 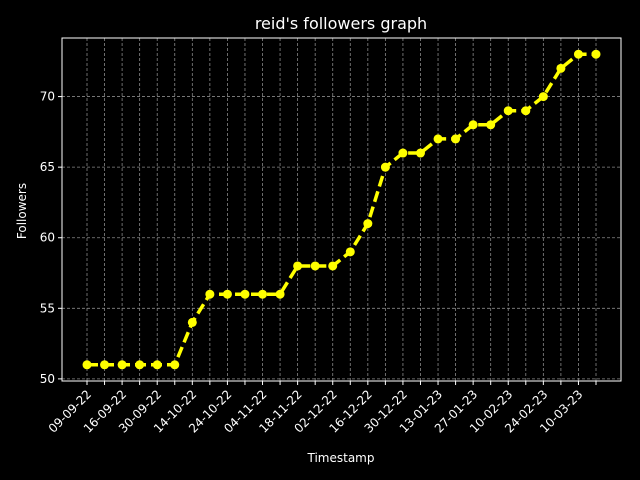 What do you see at coordinates (47, 379) in the screenshot?
I see `y-tick-label: 50` at bounding box center [47, 379].